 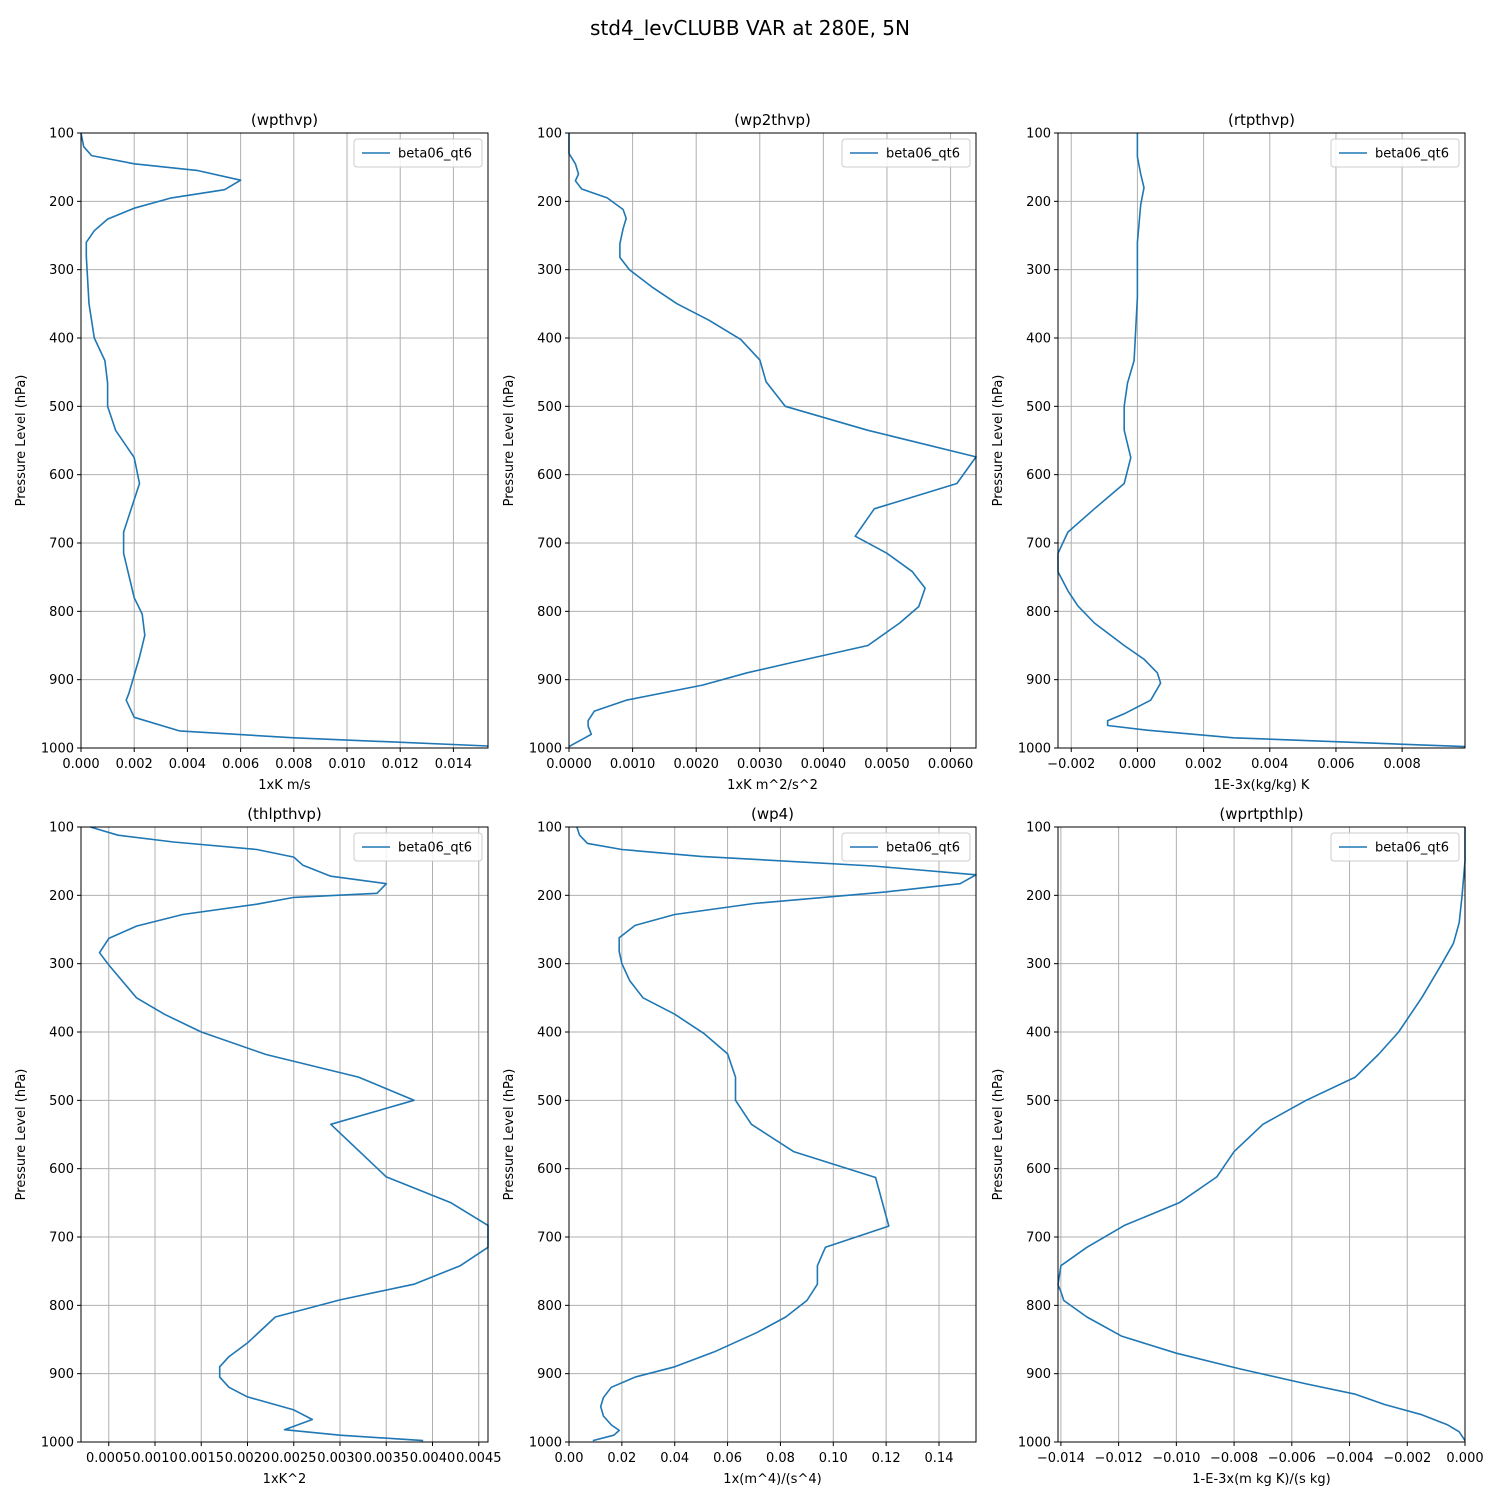 What do you see at coordinates (780, 1458) in the screenshot?
I see `x-tick-label: 0.08` at bounding box center [780, 1458].